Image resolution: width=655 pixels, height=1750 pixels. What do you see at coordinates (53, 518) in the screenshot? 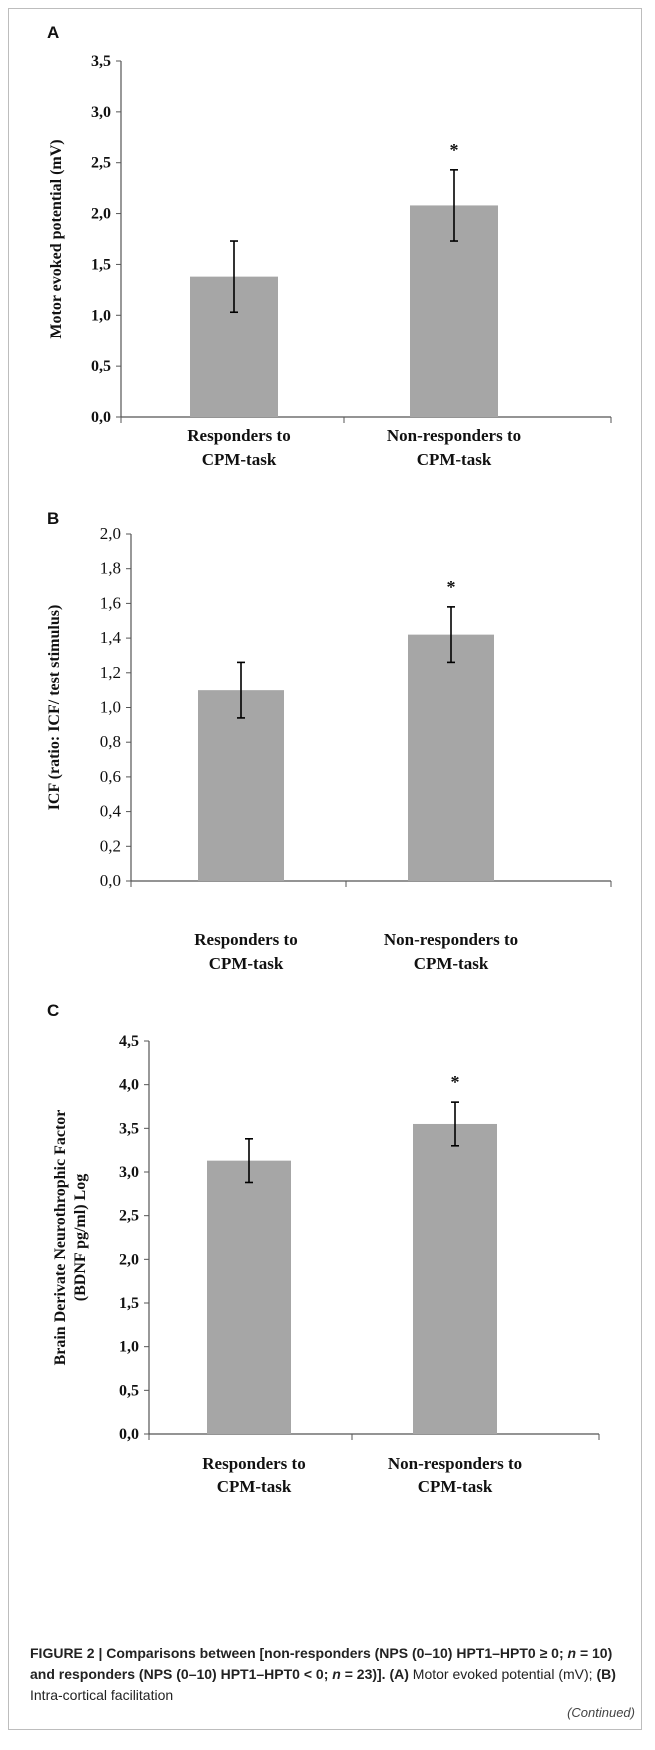
I see `panel-b-letter: B` at bounding box center [53, 518].